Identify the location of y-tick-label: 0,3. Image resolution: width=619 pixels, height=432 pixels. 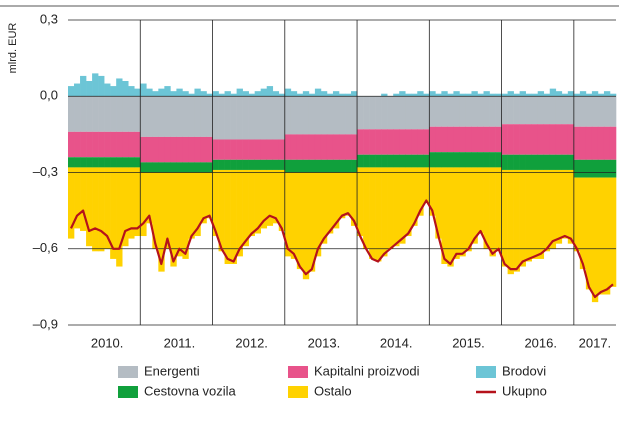
(49, 18).